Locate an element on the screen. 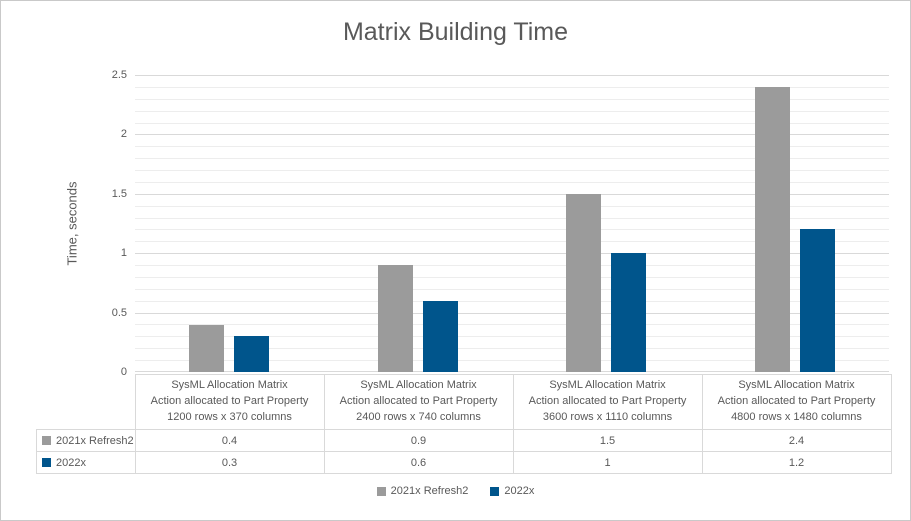 The width and height of the screenshot is (911, 521). series-name-label: 2022x is located at coordinates (71, 462).